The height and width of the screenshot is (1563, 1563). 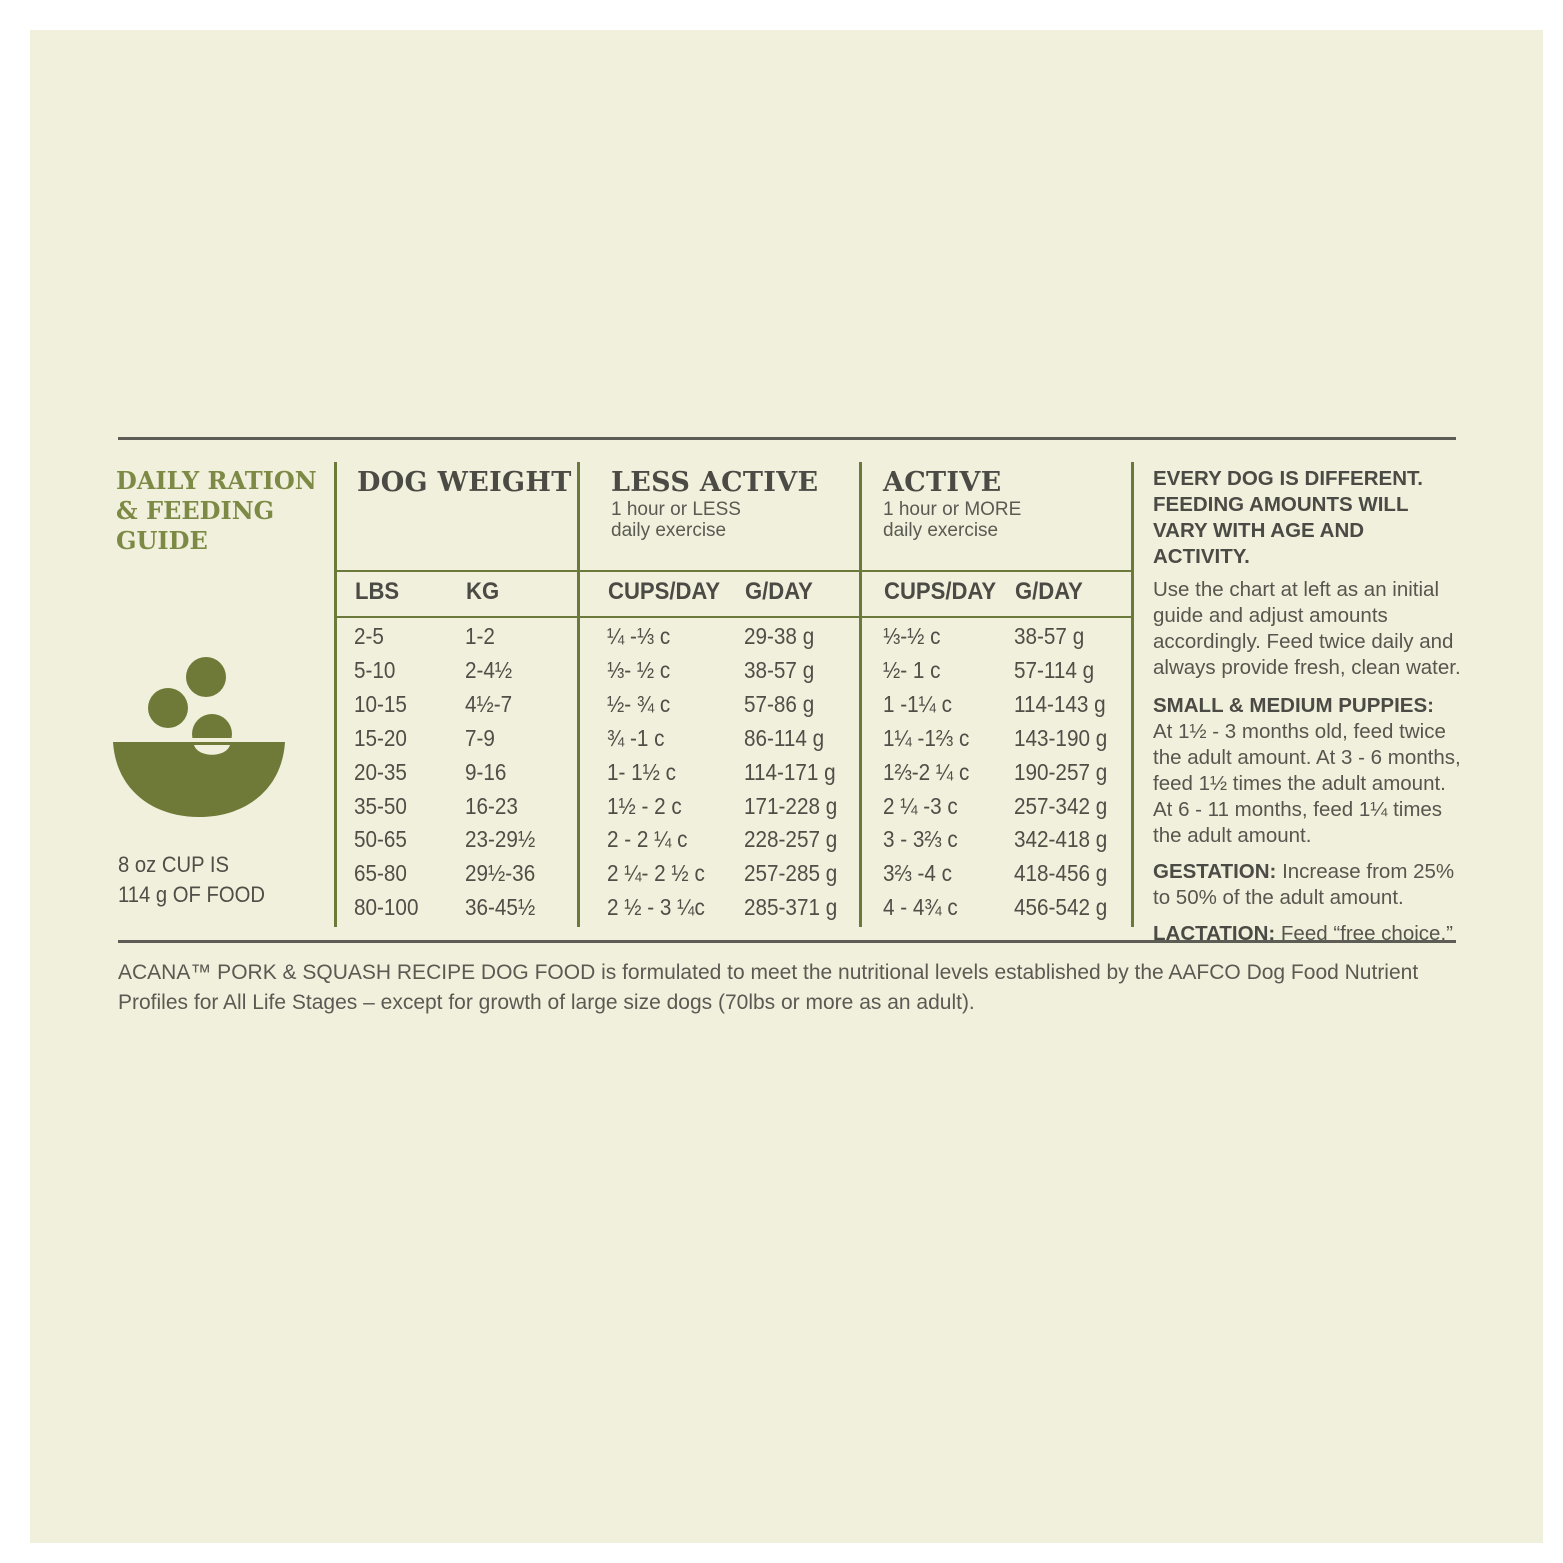 What do you see at coordinates (216, 510) in the screenshot?
I see `guide-title: DAILY RATION & FEEDING GUIDE` at bounding box center [216, 510].